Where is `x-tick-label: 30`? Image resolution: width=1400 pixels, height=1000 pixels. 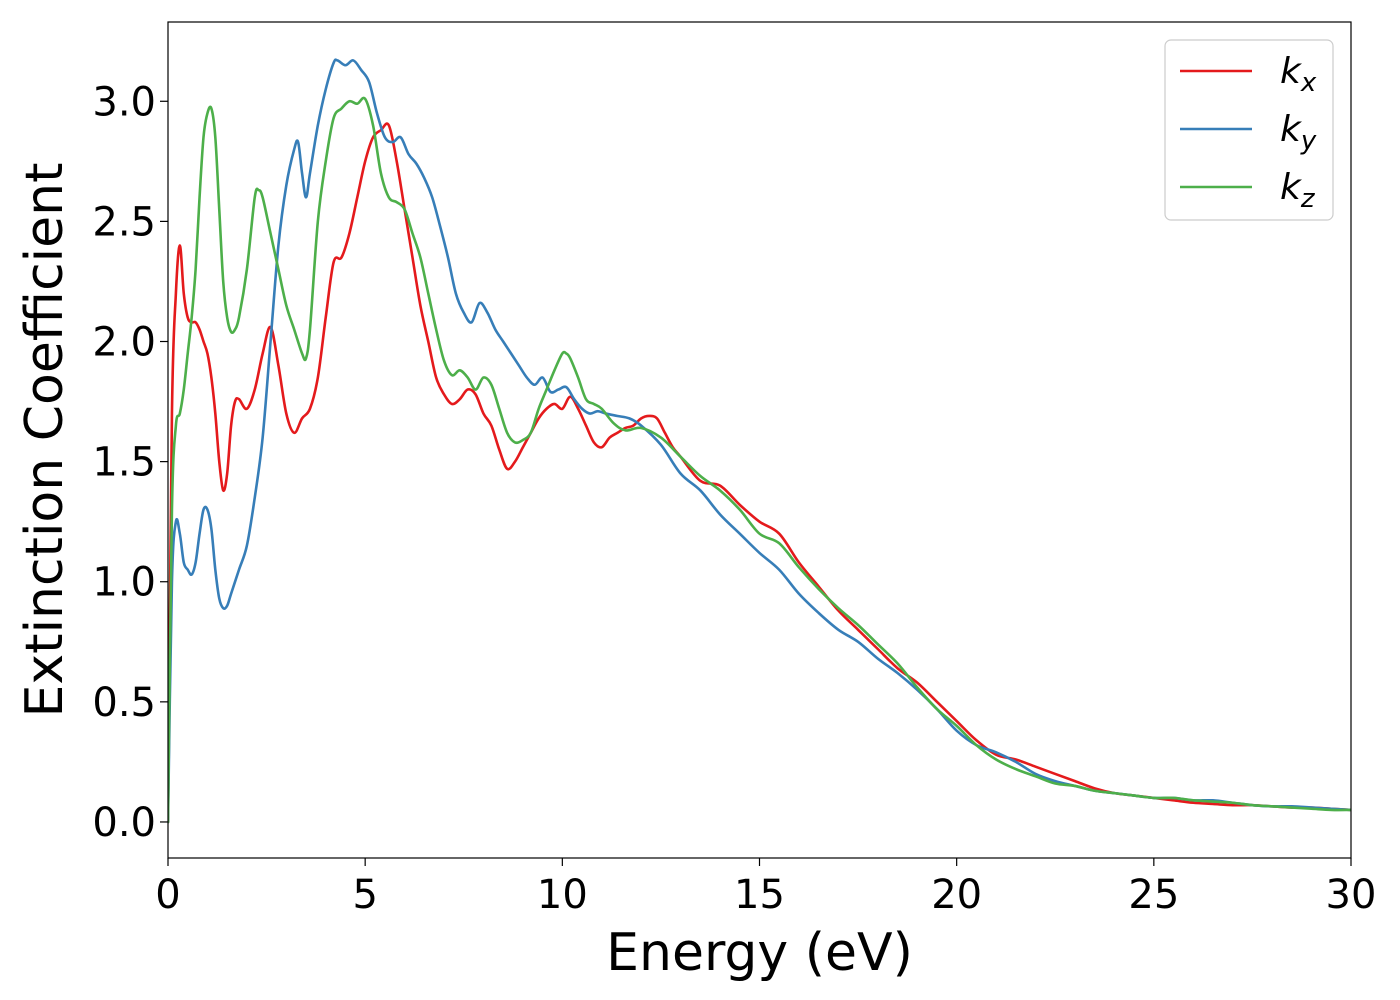 x-tick-label: 30 is located at coordinates (1351, 895).